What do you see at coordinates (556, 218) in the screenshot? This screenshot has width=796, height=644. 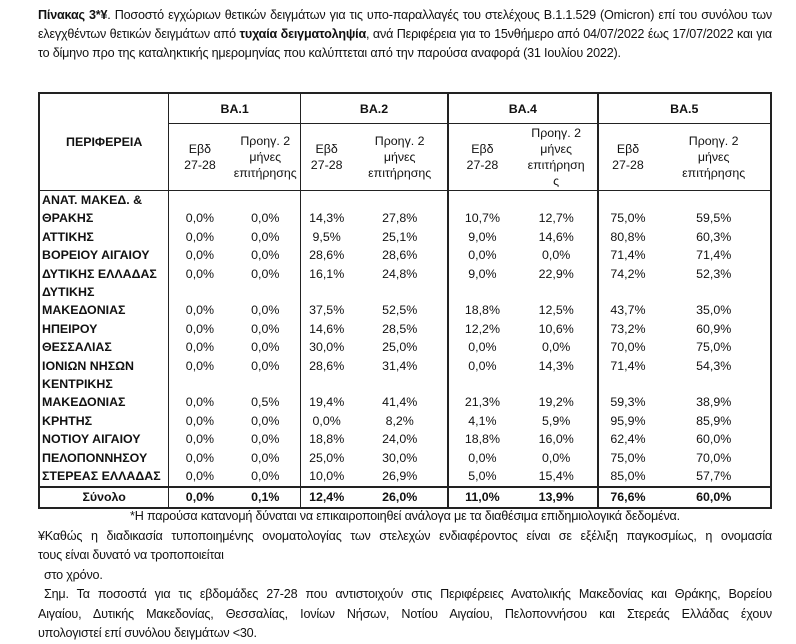 I see `value-cell: 12,7%` at bounding box center [556, 218].